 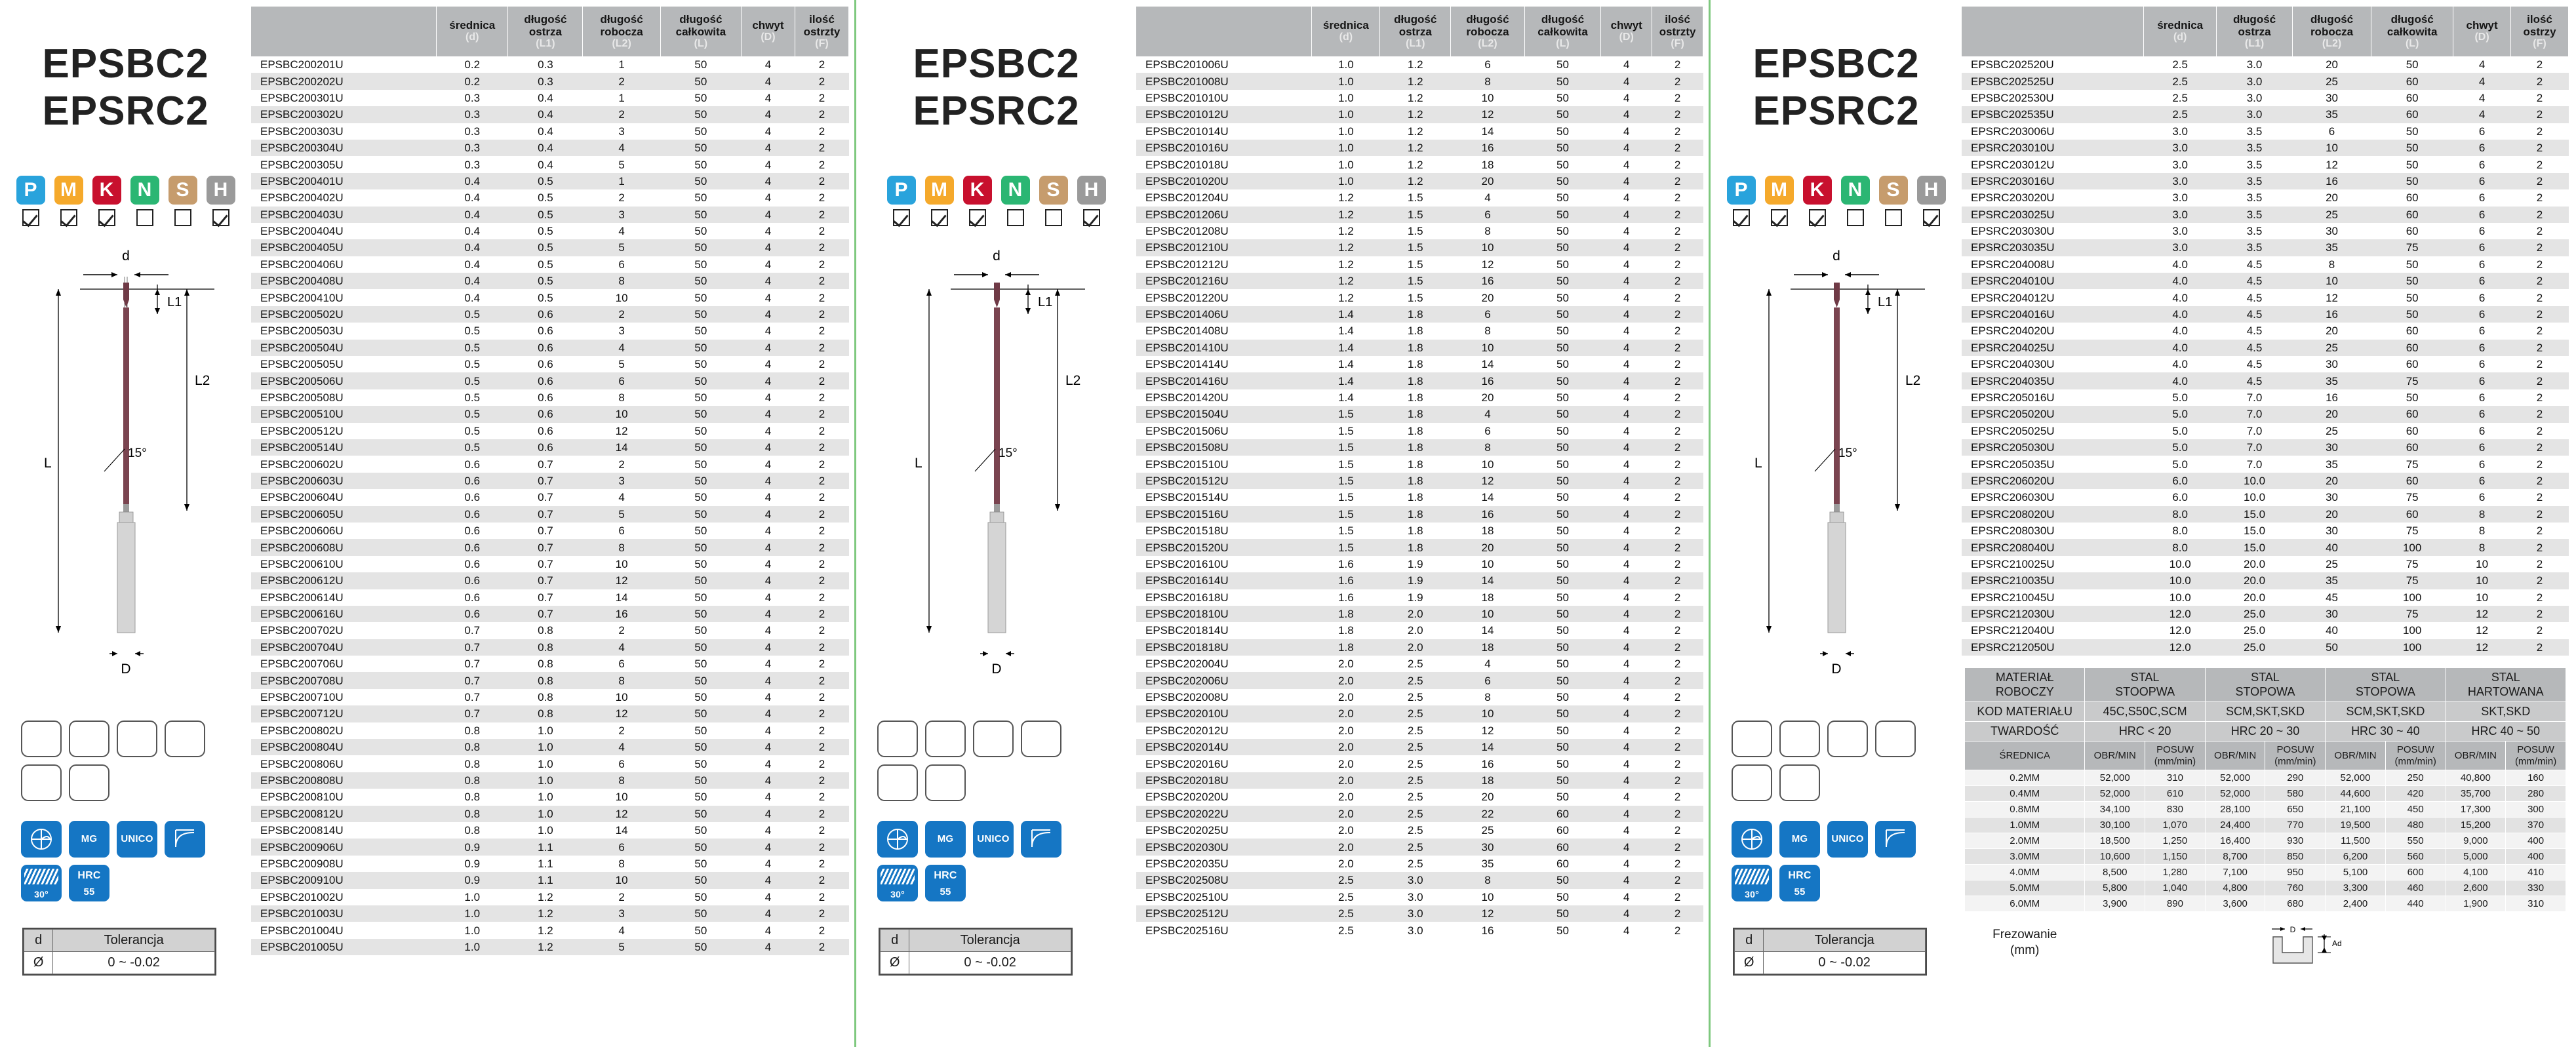 What do you see at coordinates (2535, 755) in the screenshot?
I see `cut-subheader-feed: POSUW (mm/min)` at bounding box center [2535, 755].